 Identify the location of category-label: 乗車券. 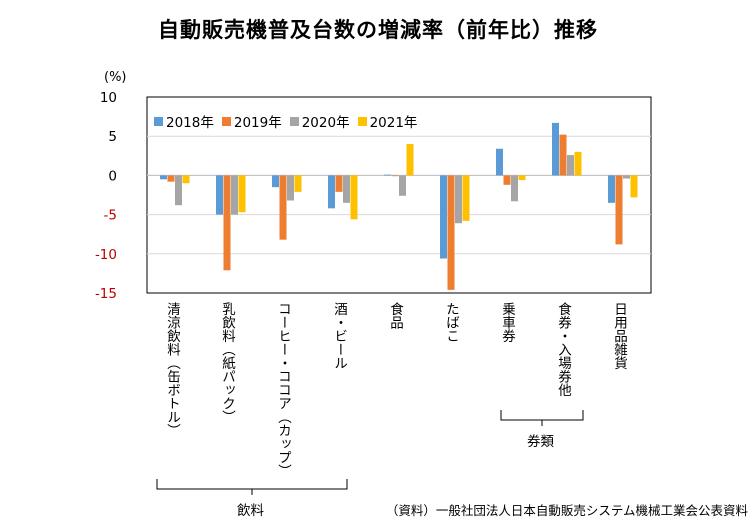
(507, 322).